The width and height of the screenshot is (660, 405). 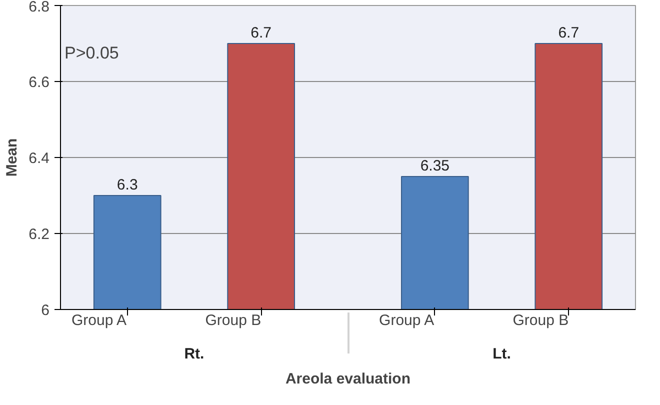 I want to click on data-label: 6.3, so click(x=127, y=185).